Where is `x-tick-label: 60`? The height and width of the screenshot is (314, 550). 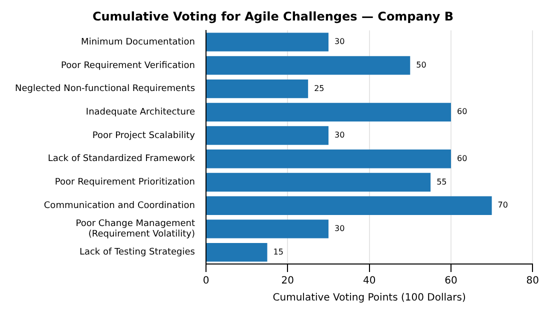
x-tick-label: 60 is located at coordinates (451, 281).